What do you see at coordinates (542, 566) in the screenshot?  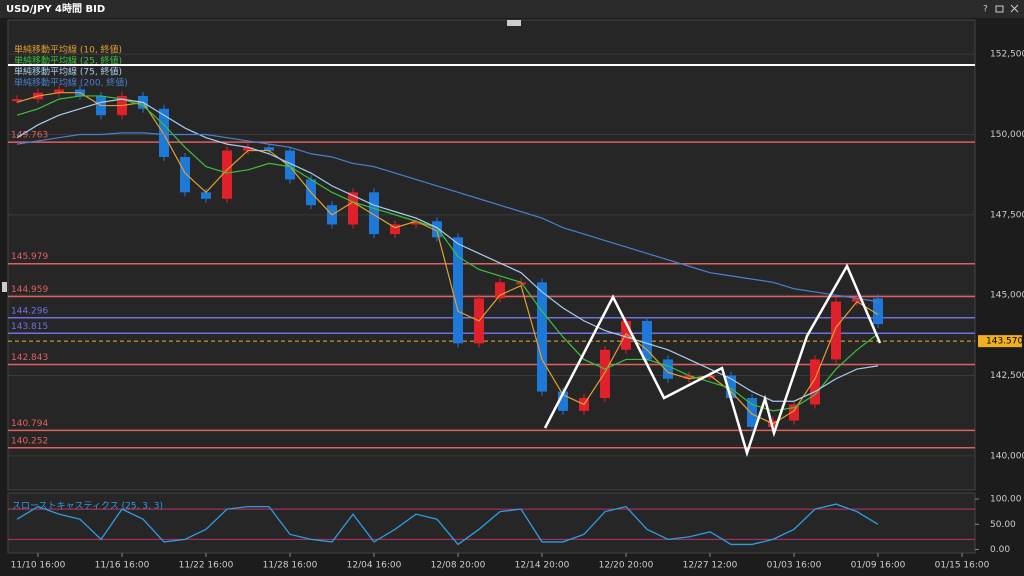 I see `x-tick-label: 12/14 20:00` at bounding box center [542, 566].